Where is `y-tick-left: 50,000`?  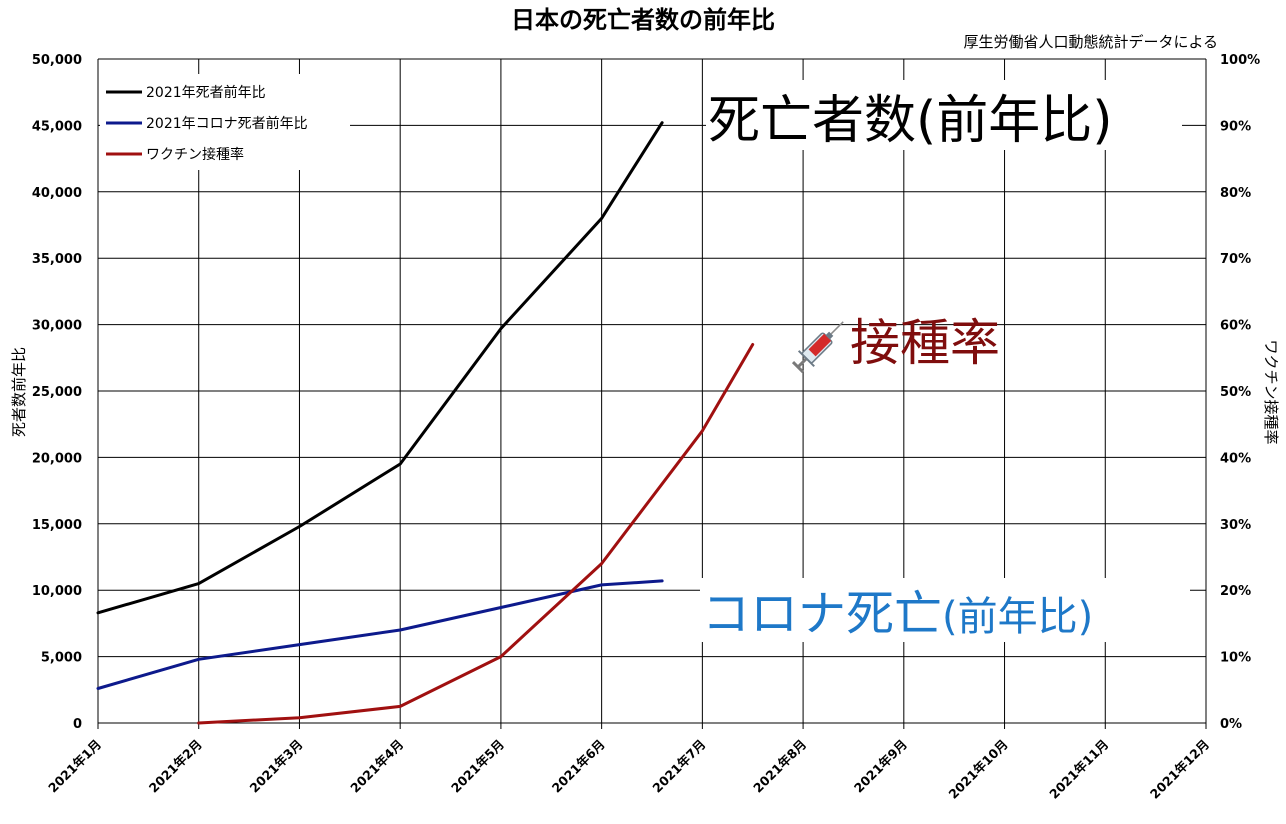 y-tick-left: 50,000 is located at coordinates (57, 60).